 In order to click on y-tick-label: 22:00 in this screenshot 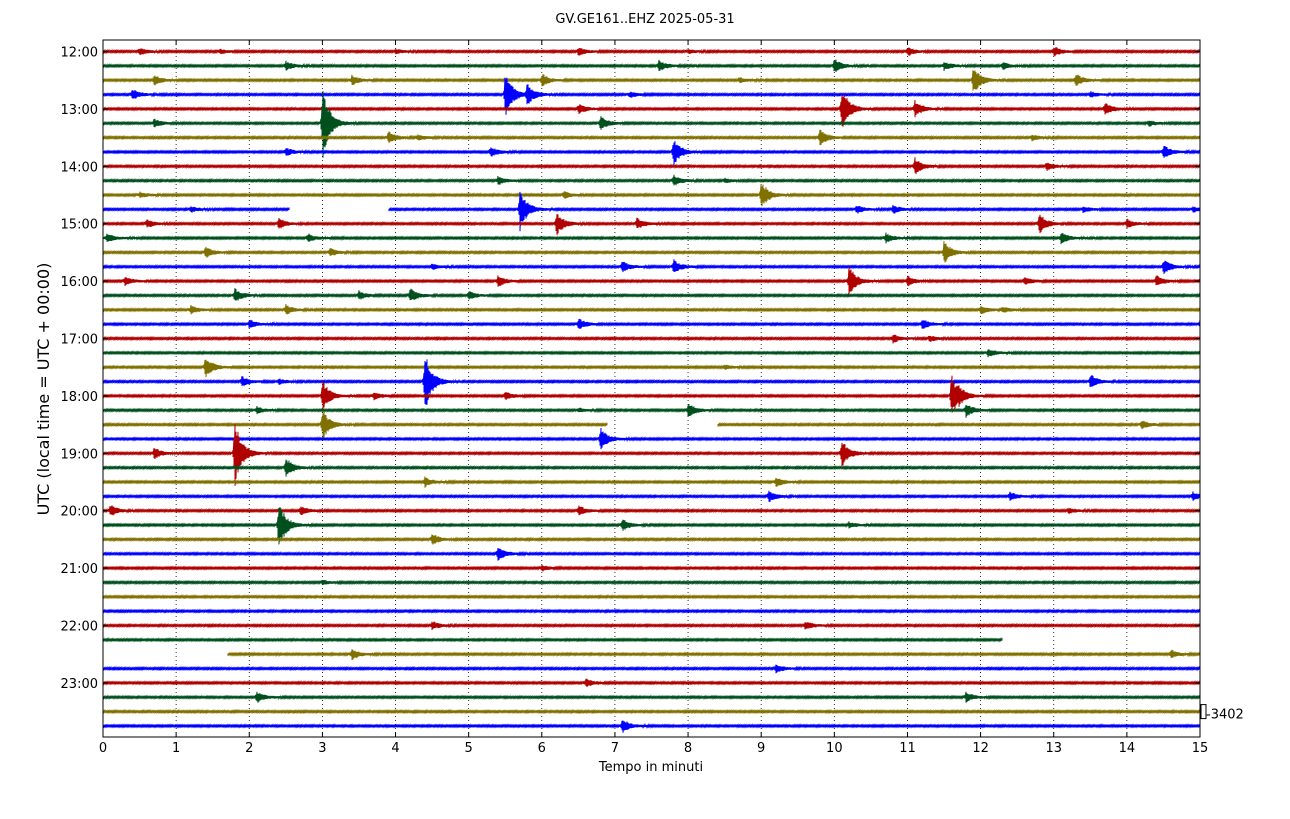, I will do `click(79, 627)`.